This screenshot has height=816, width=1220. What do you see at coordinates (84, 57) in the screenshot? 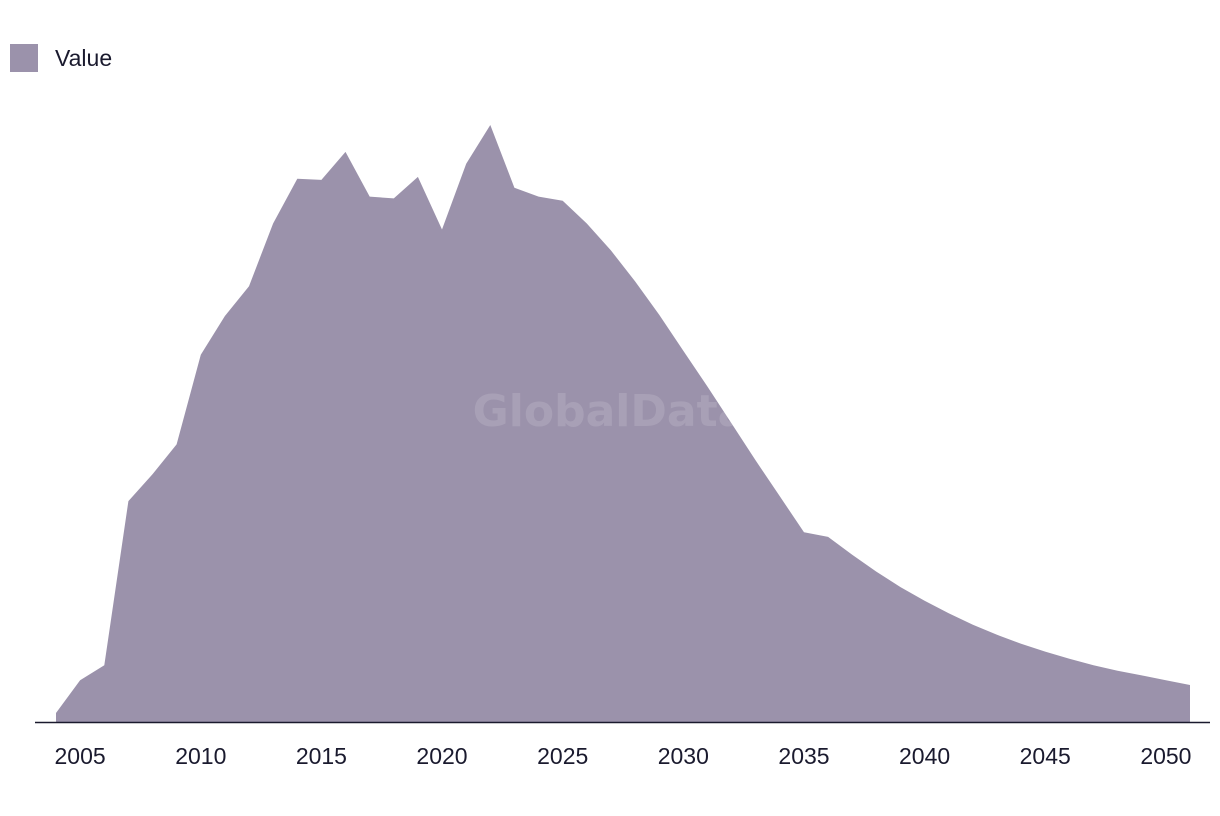
I see `legend-label: Value` at bounding box center [84, 57].